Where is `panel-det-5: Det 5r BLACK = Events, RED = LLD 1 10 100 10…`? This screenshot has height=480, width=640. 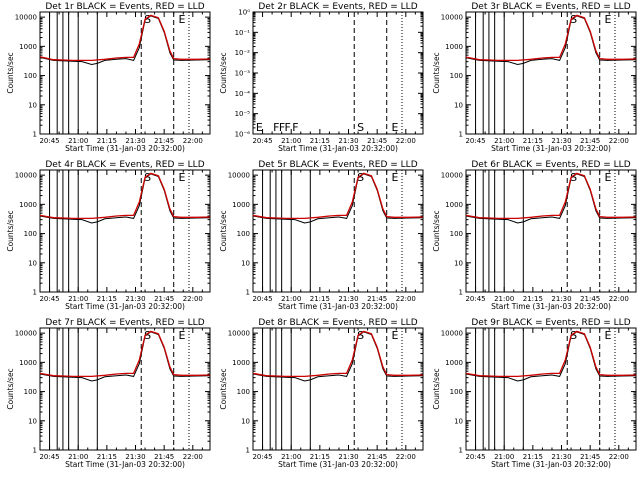
panel-det-5: Det 5r BLACK = Events, RED = LLD 1 10 100 10… is located at coordinates (321, 235).